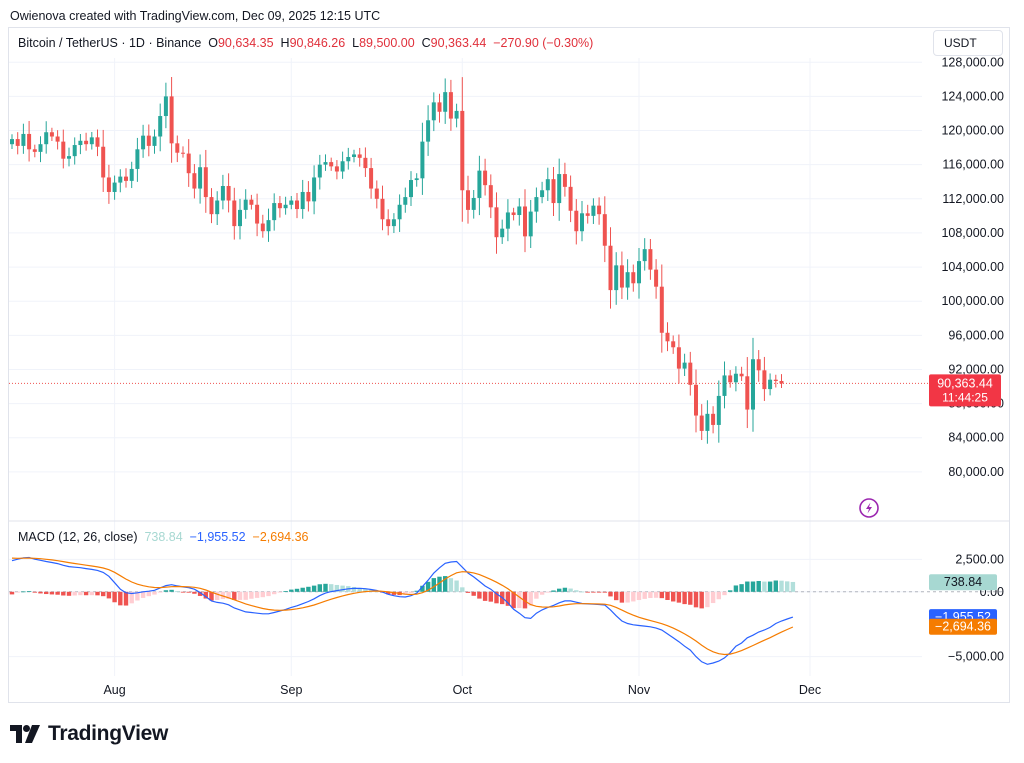 The width and height of the screenshot is (1024, 763). What do you see at coordinates (245, 43) in the screenshot?
I see `open-value: 90,634.35` at bounding box center [245, 43].